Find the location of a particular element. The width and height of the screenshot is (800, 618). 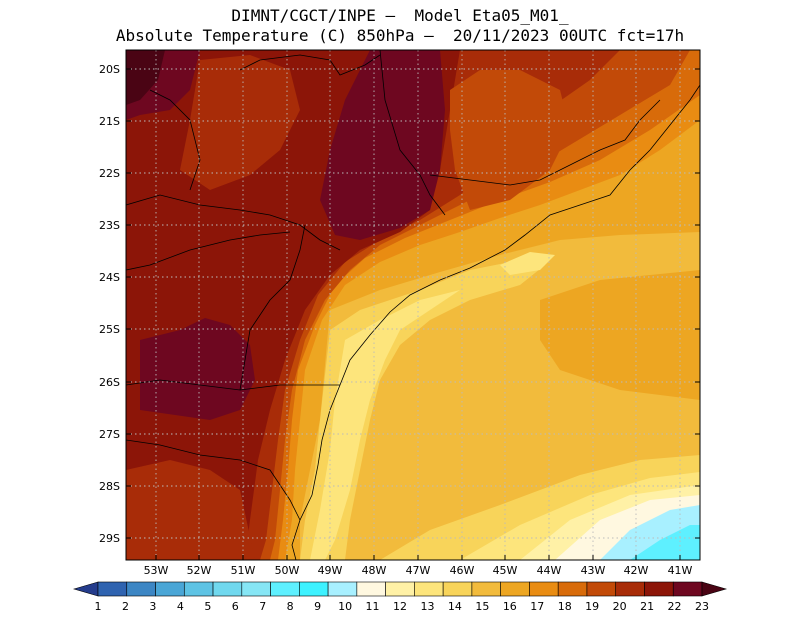

lon-label: 45W is located at coordinates (505, 570).